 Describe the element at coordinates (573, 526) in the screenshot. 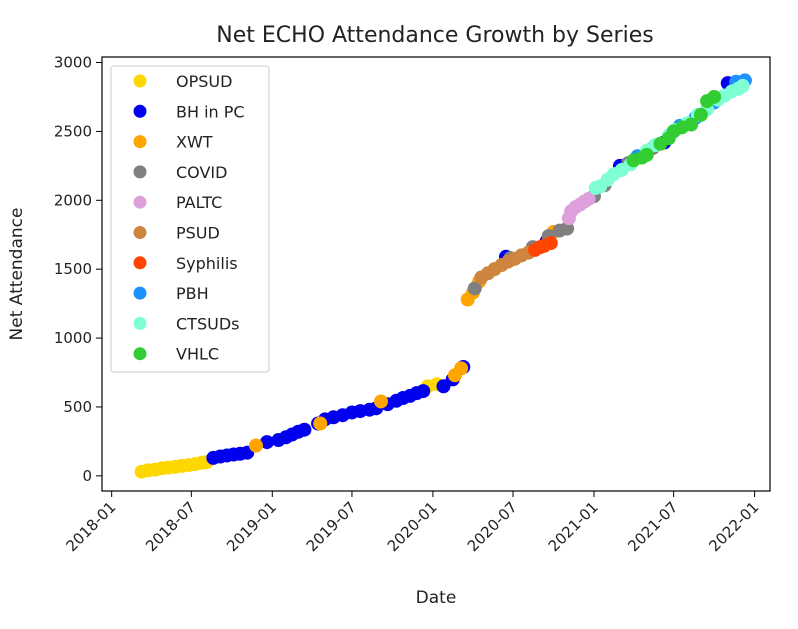

I see `x-tick-label: 2021-01` at that location.